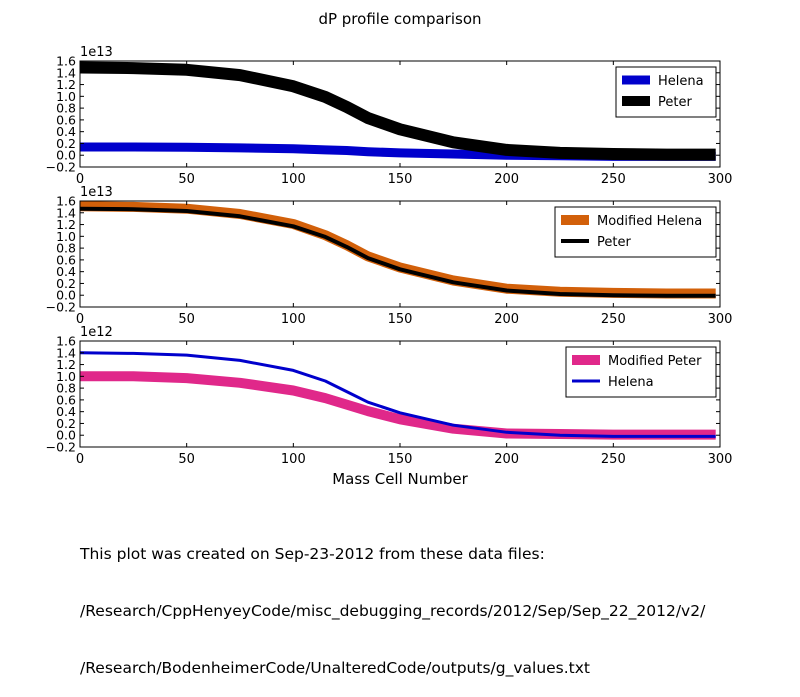 Image resolution: width=800 pixels, height=697 pixels. What do you see at coordinates (96, 332) in the screenshot?
I see `axis-offset-text: 1e12` at bounding box center [96, 332].